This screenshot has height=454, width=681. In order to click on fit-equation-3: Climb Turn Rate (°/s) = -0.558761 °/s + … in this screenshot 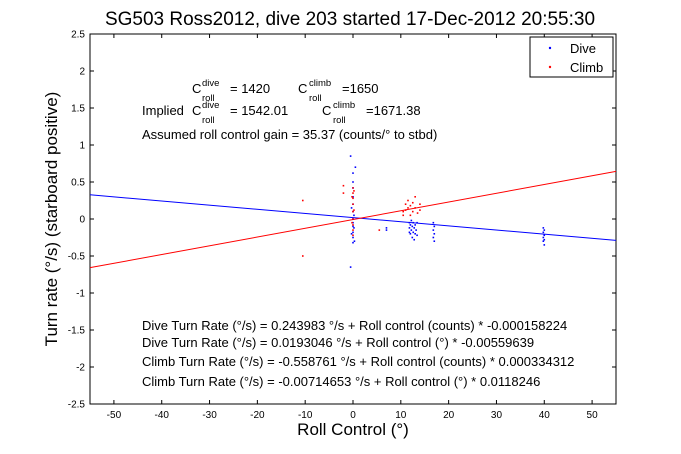, I will do `click(358, 361)`.